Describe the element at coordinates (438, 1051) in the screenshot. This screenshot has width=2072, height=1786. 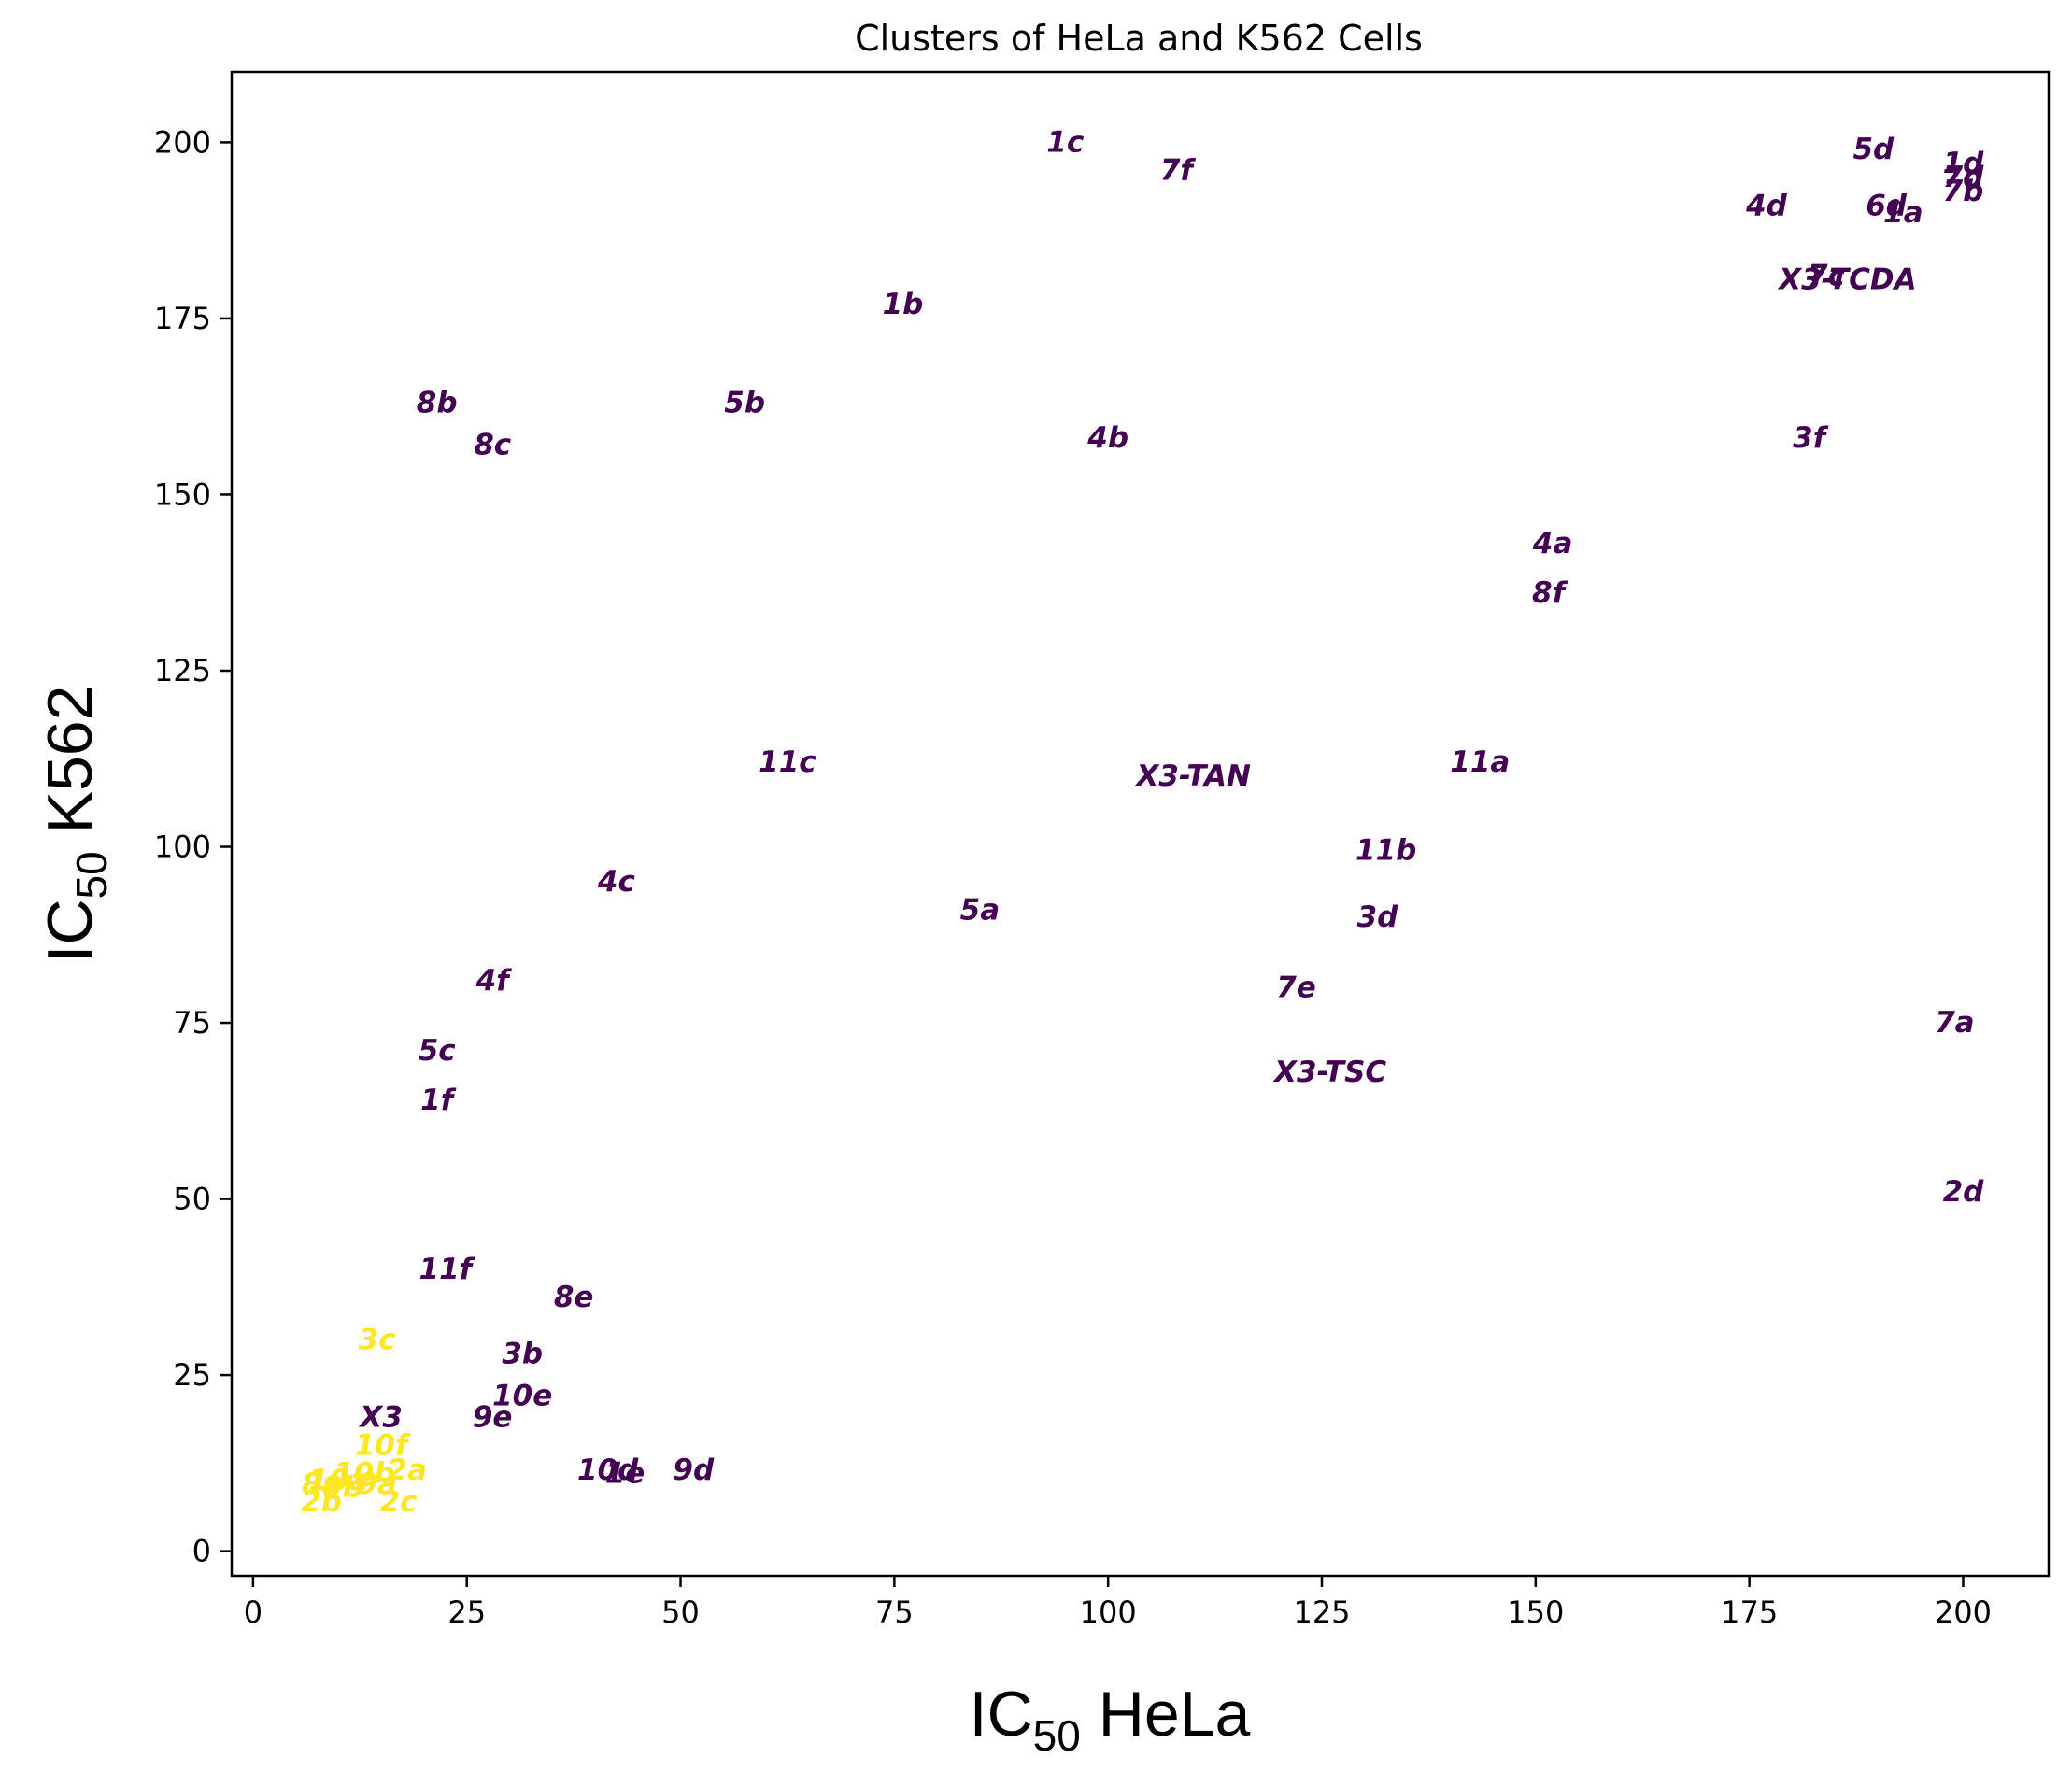
I see `point-label-5c: 5c` at that location.